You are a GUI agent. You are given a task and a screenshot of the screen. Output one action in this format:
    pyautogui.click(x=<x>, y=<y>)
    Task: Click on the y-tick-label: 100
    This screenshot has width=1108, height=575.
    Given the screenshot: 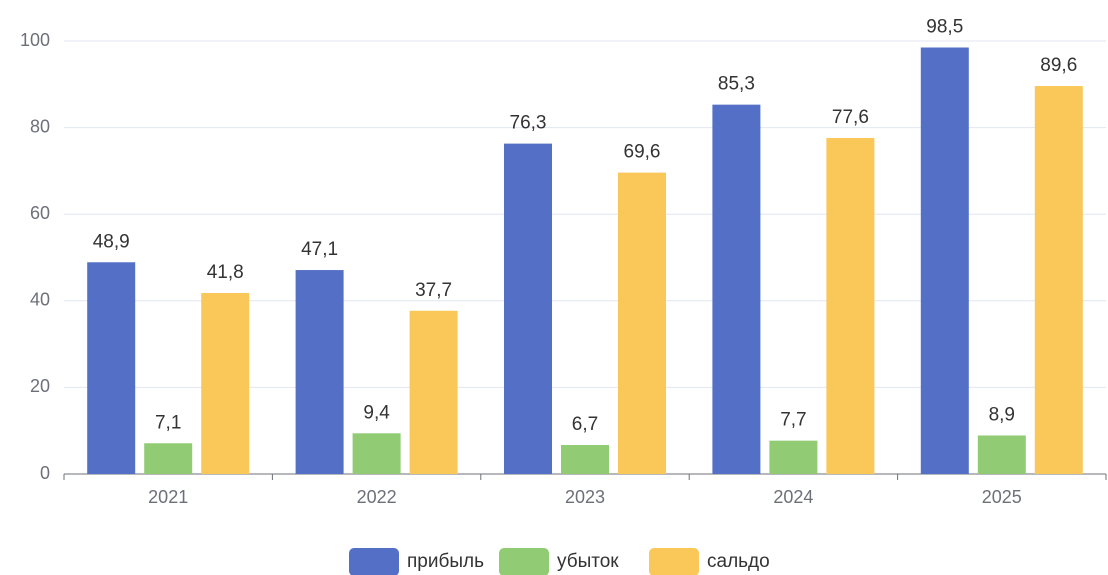 What is the action you would take?
    pyautogui.click(x=35, y=40)
    